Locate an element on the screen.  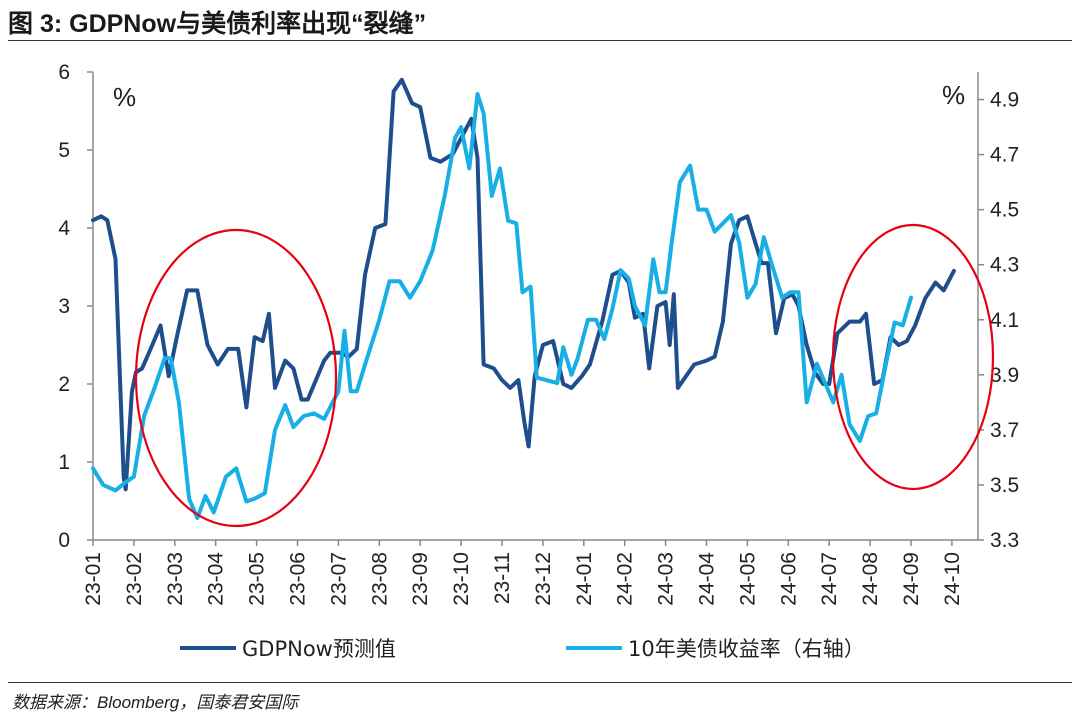
x-tick-label: 24-01 is located at coordinates (584, 579).